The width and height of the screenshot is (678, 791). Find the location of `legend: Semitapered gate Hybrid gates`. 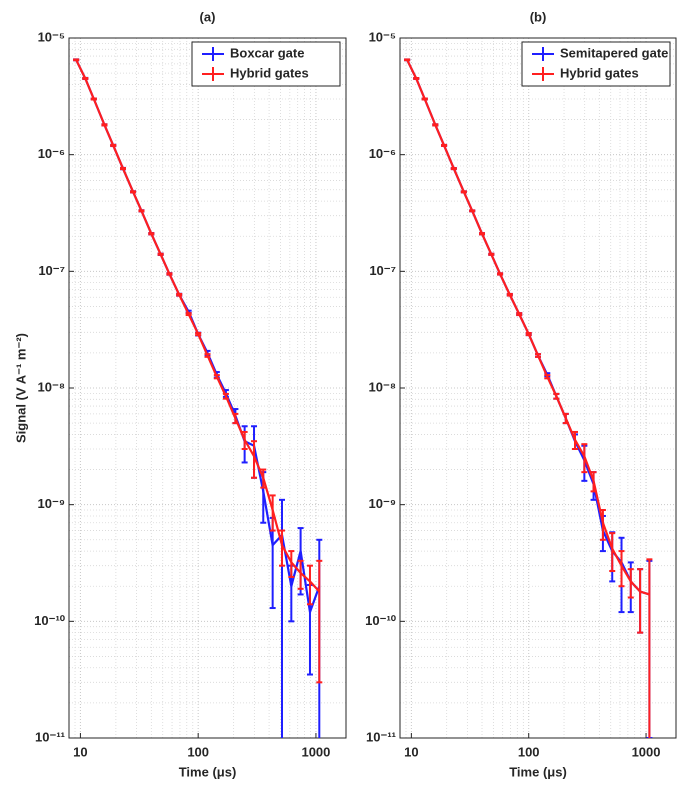

legend: Semitapered gate Hybrid gates is located at coordinates (596, 64).